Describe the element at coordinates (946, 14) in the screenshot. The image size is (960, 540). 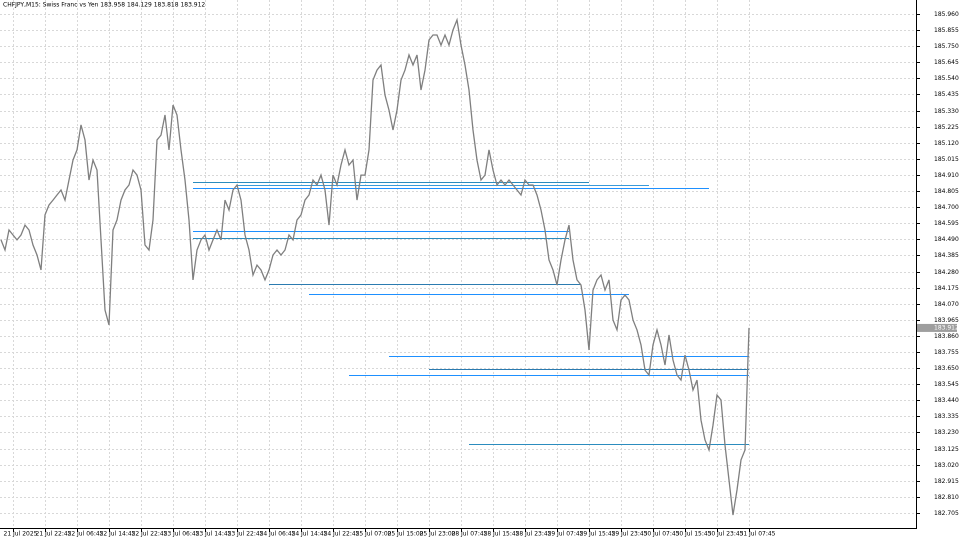
I see `y-tick-label: 185.960` at that location.